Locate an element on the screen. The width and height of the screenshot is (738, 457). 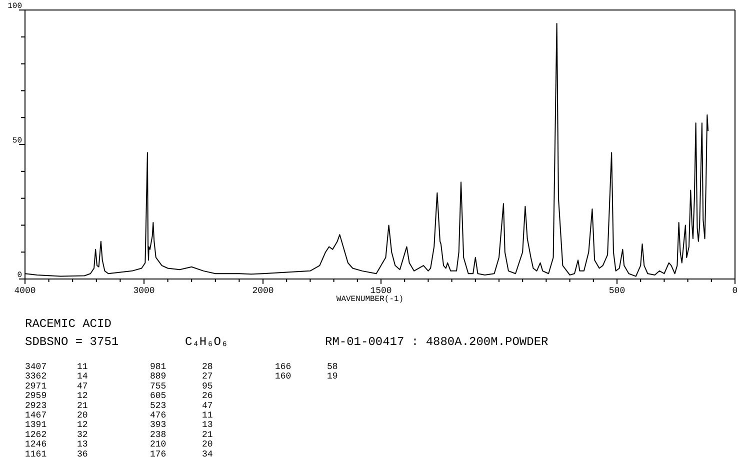
text: 1391 12 is located at coordinates (56, 425).